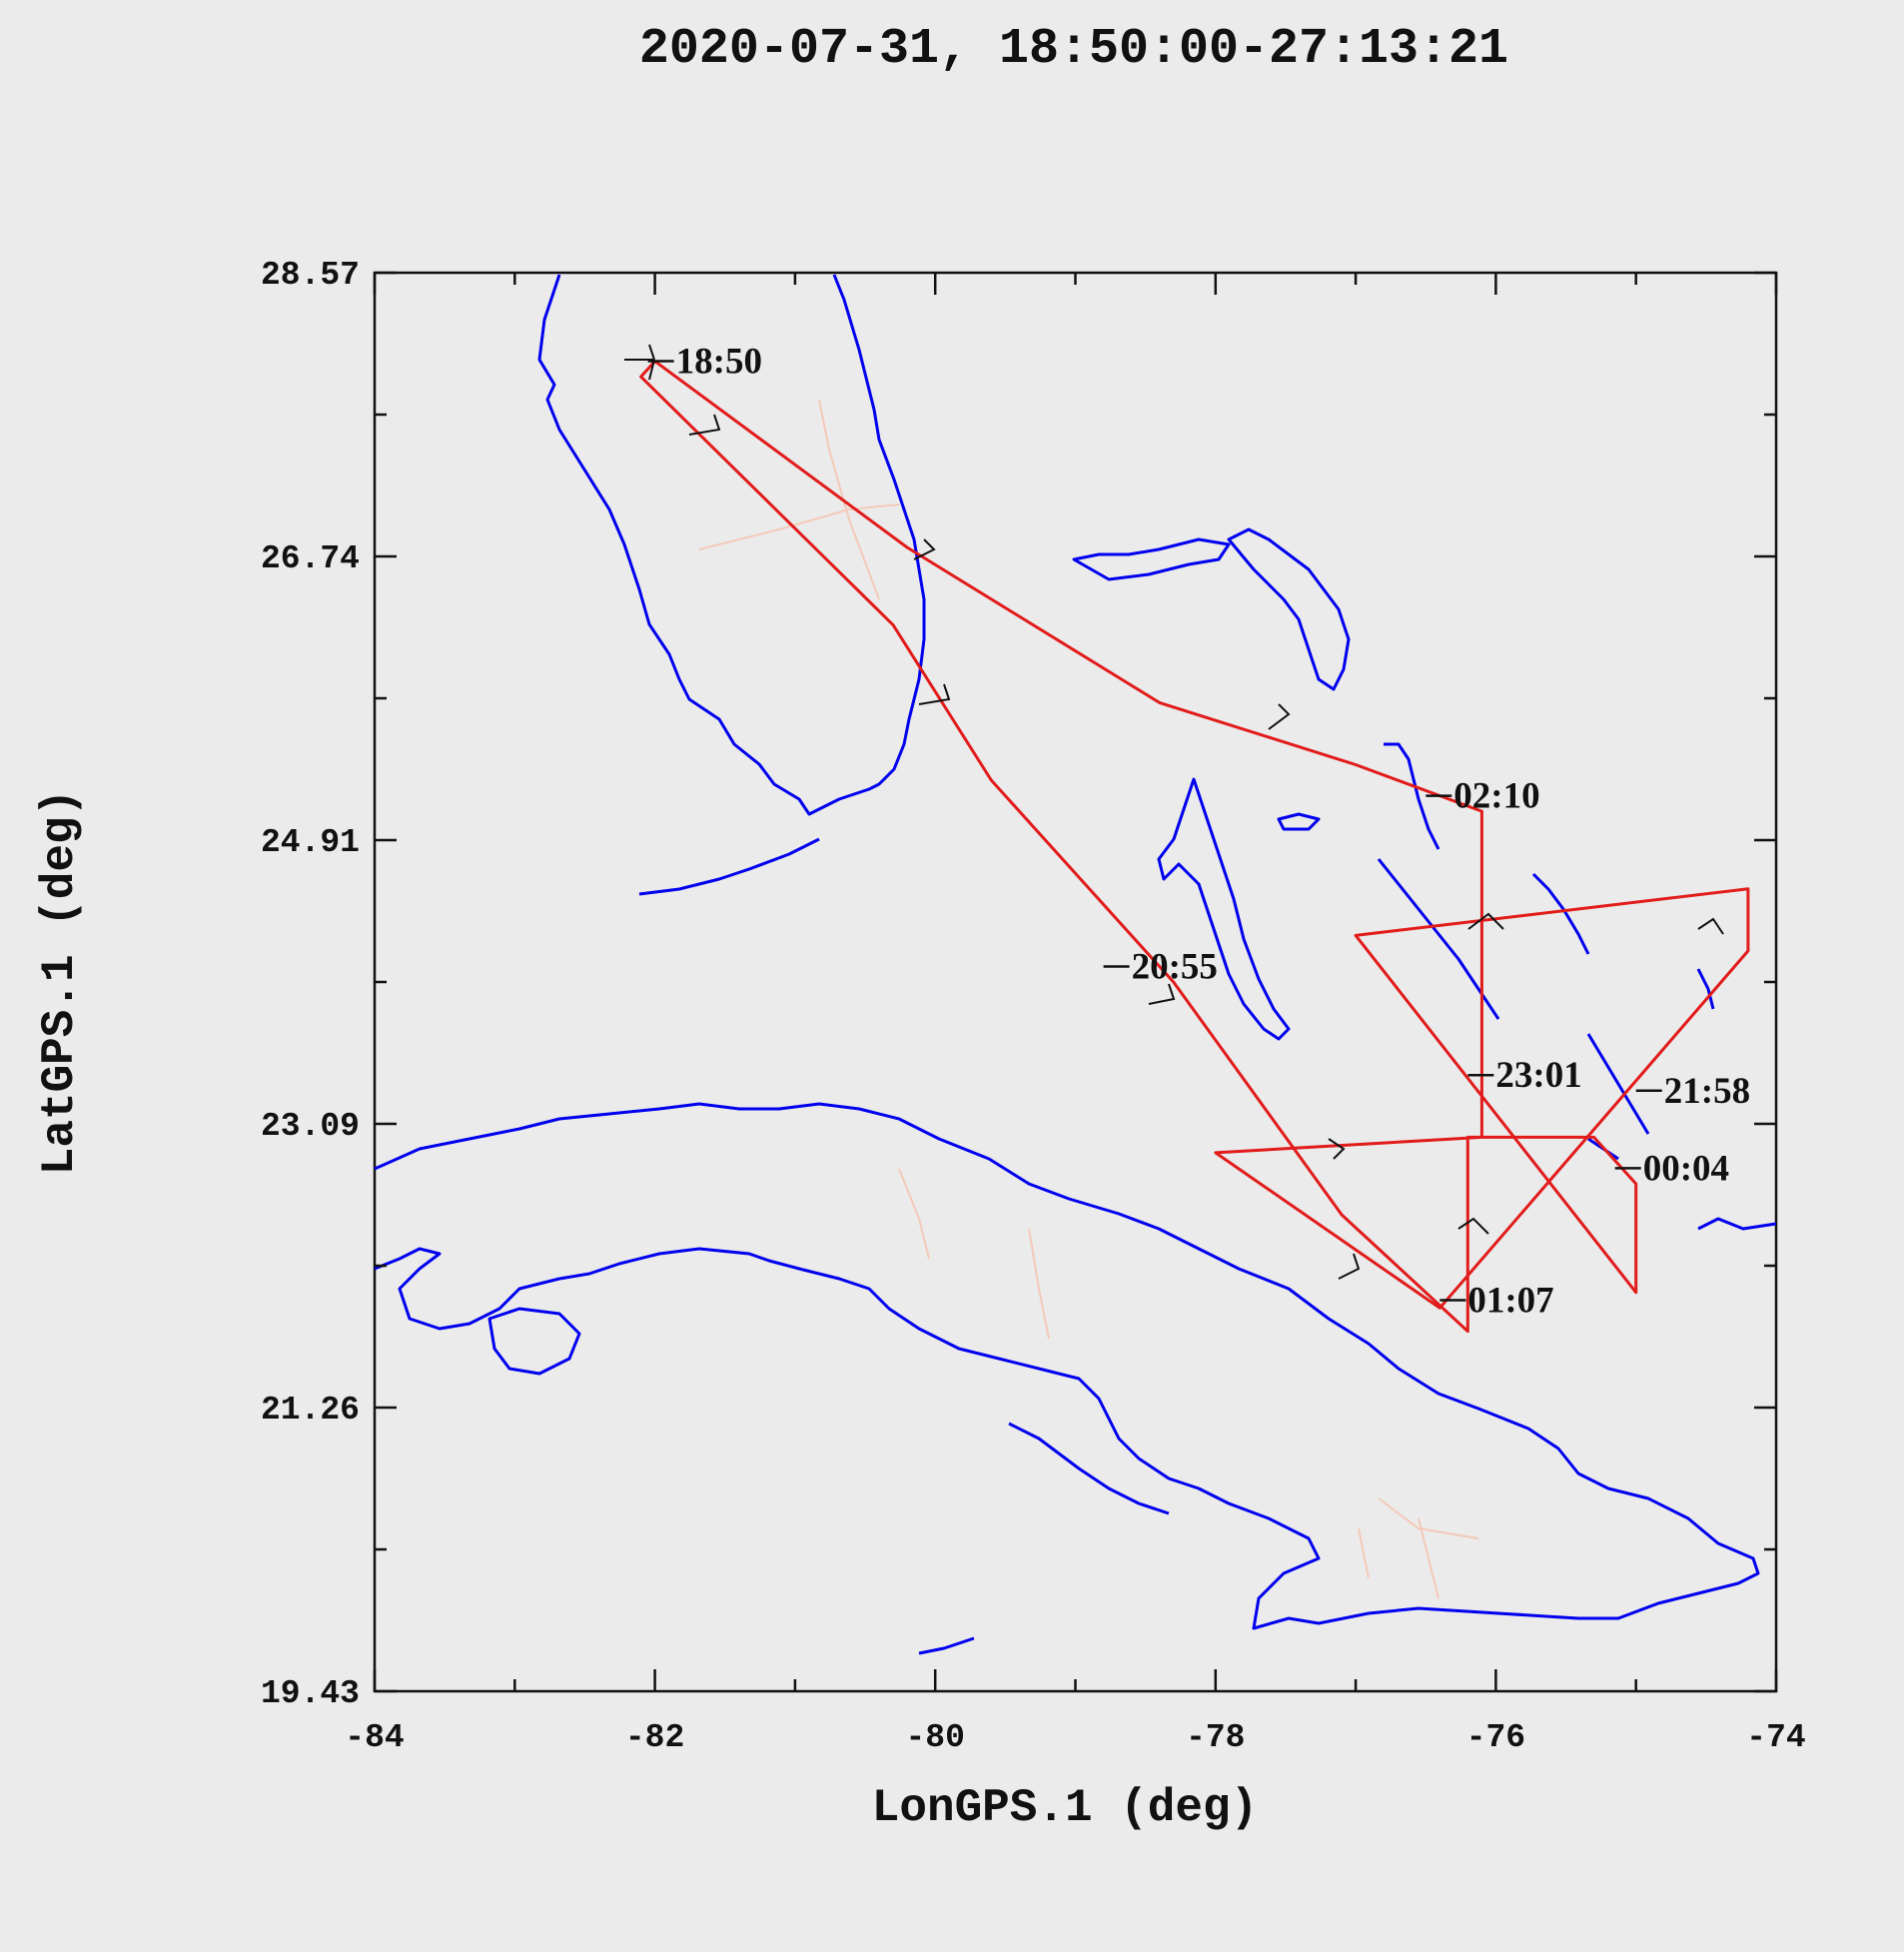 The width and height of the screenshot is (1904, 1952). Describe the element at coordinates (1065, 1808) in the screenshot. I see `x-axis-label: LonGPS.1 (deg)` at that location.